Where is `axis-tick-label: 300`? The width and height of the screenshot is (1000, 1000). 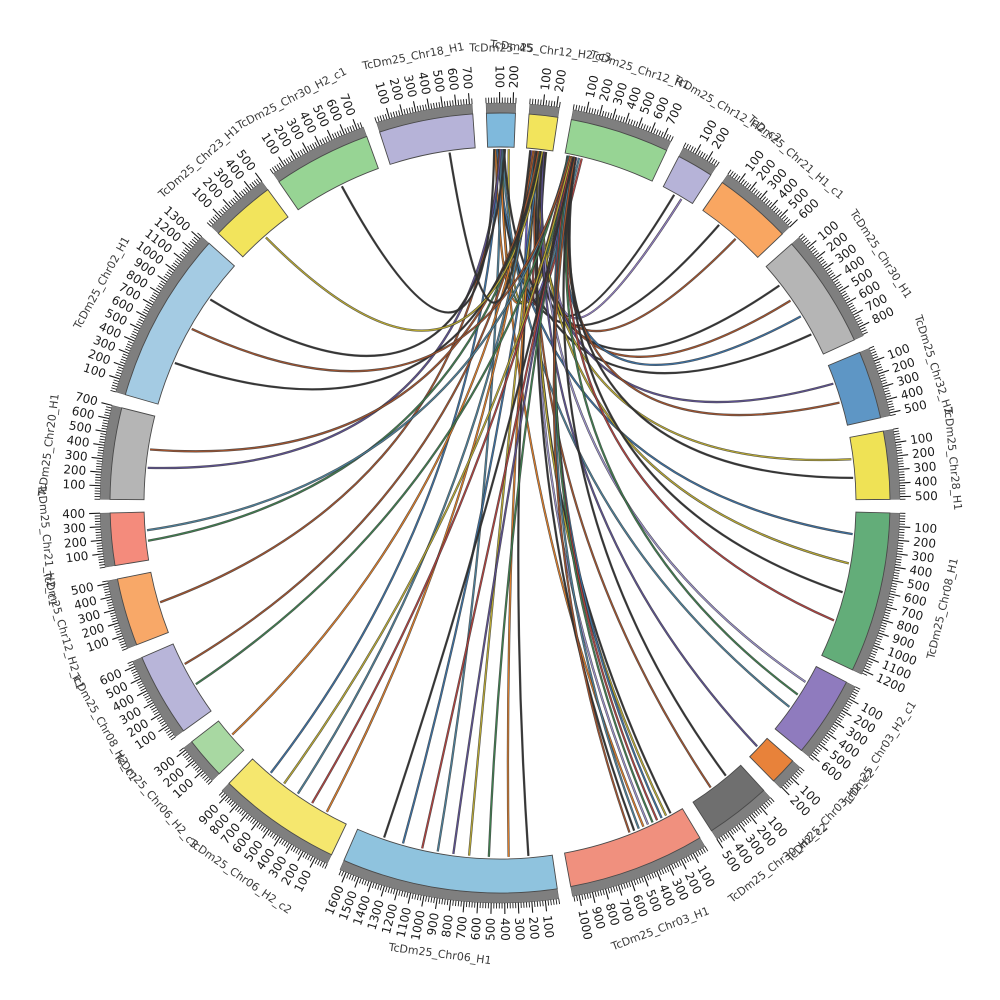 axis-tick-label: 300 is located at coordinates (908, 379).